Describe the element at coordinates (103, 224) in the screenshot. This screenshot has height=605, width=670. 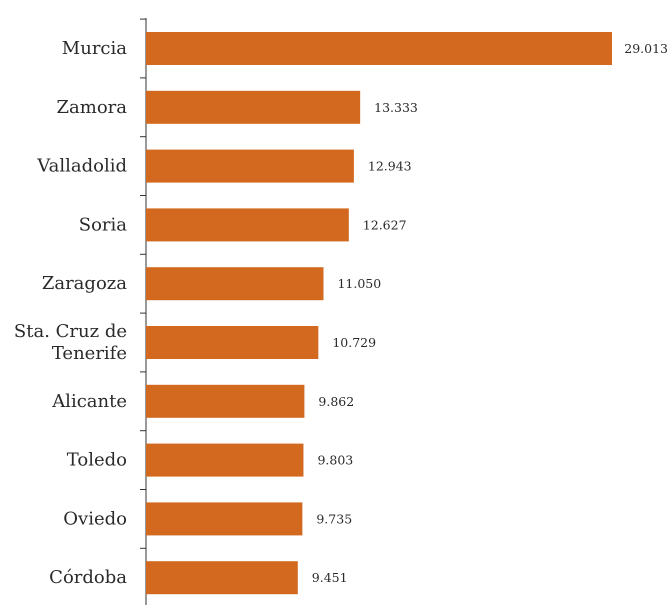
I see `category-label: Soria` at that location.